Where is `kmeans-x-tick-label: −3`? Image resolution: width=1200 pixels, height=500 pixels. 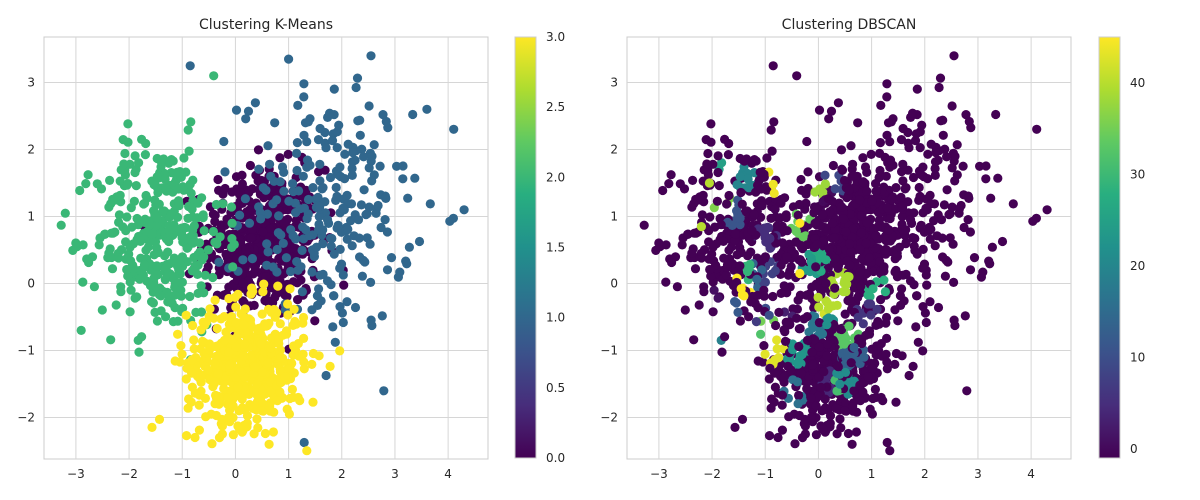
kmeans-x-tick-label: −3 is located at coordinates (76, 474).